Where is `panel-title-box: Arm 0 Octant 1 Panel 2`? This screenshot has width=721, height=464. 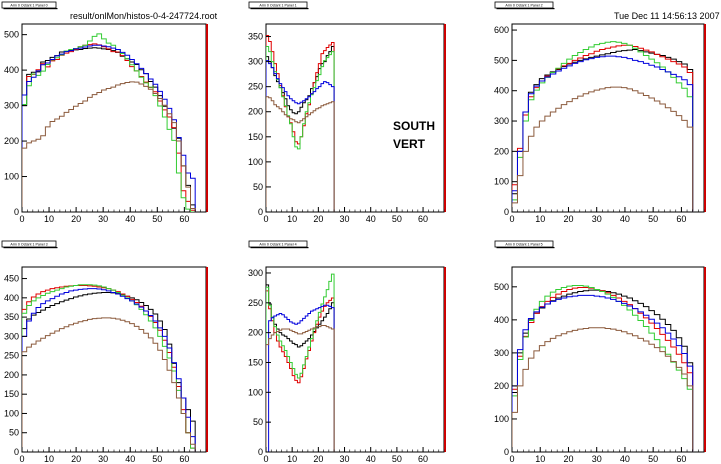 panel-title-box: Arm 0 Octant 1 Panel 2 is located at coordinates (524, 5).